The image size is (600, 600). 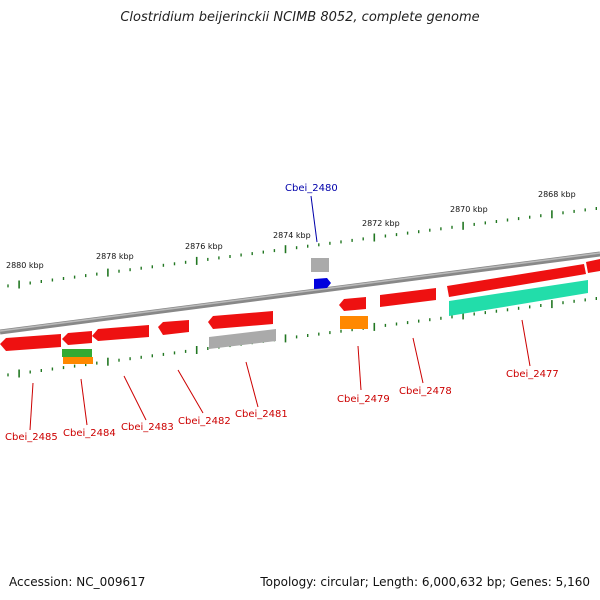 What do you see at coordinates (204, 246) in the screenshot?
I see `scale-label: 2876 kbp` at bounding box center [204, 246].